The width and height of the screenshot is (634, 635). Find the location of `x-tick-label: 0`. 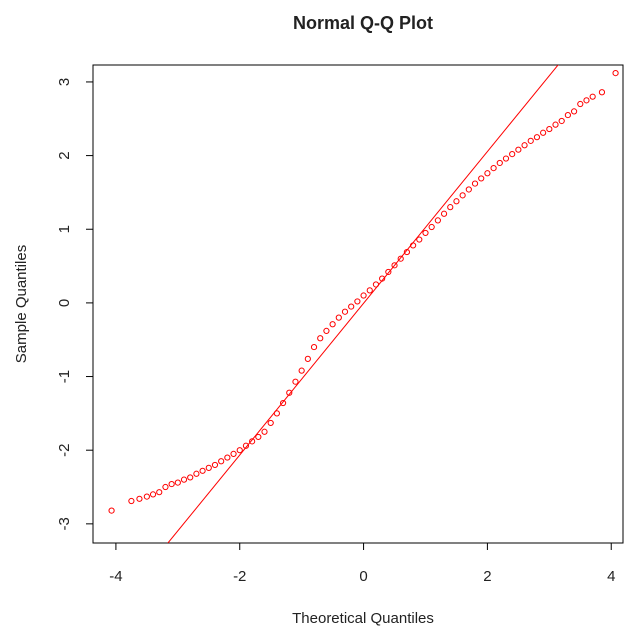

x-tick-label: 0 is located at coordinates (363, 576).